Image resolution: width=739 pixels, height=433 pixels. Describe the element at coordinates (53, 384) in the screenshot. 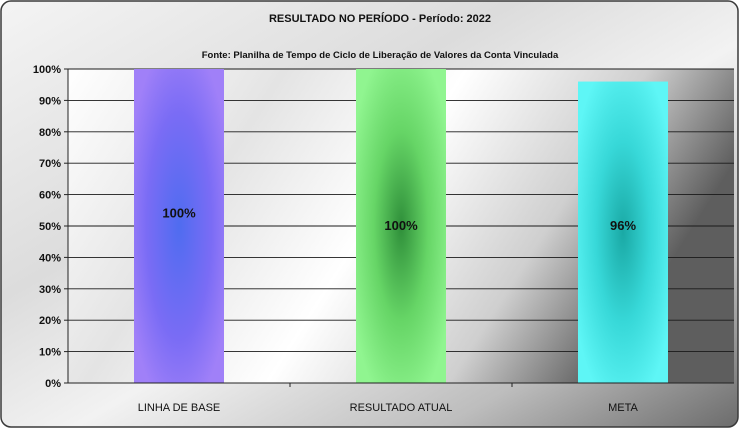

I see `y-tick-label: 0%` at that location.